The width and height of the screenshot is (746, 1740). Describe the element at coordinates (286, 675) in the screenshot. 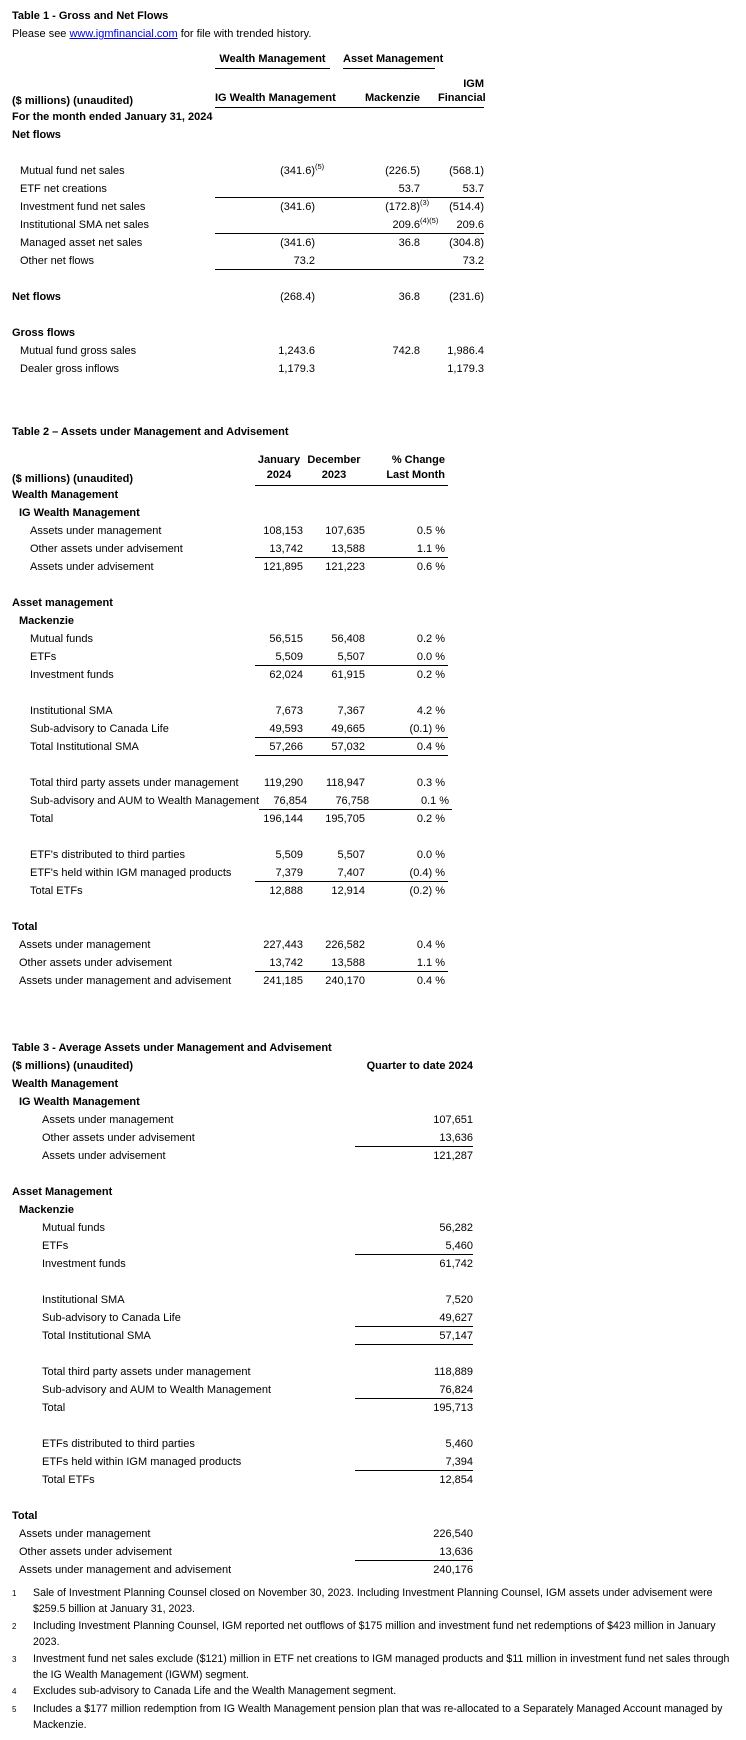

I see `cell-value: 62,024` at that location.